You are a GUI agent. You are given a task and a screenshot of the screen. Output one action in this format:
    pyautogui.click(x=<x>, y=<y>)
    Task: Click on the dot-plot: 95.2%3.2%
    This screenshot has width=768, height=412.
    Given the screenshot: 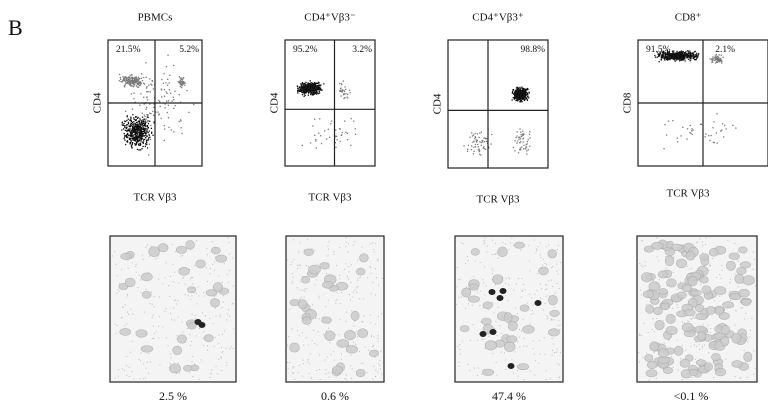 What is the action you would take?
    pyautogui.click(x=330, y=103)
    